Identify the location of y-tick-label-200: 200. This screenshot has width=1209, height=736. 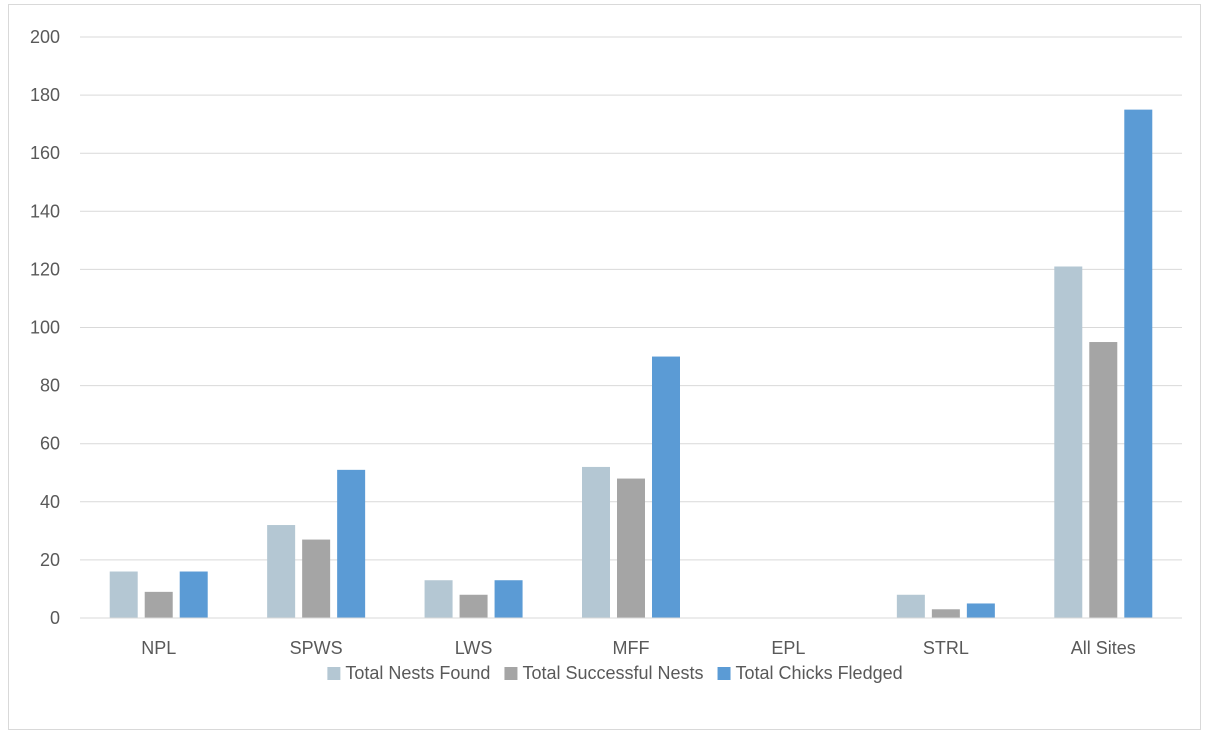
(45, 37).